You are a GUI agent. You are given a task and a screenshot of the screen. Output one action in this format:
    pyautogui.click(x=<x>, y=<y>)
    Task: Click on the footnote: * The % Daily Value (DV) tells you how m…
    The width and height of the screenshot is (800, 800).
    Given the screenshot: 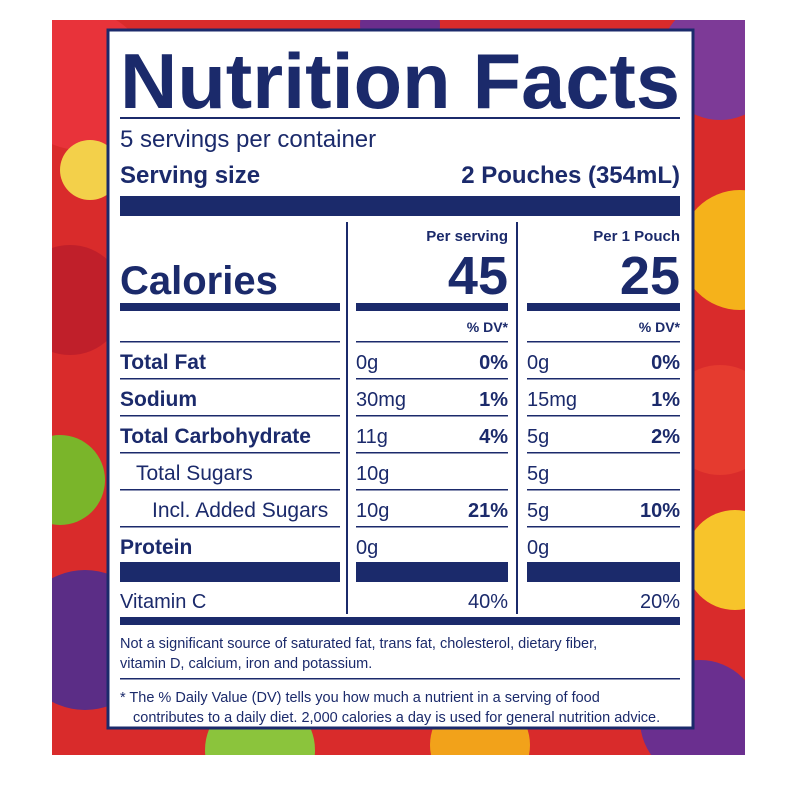 What is the action you would take?
    pyautogui.click(x=360, y=698)
    